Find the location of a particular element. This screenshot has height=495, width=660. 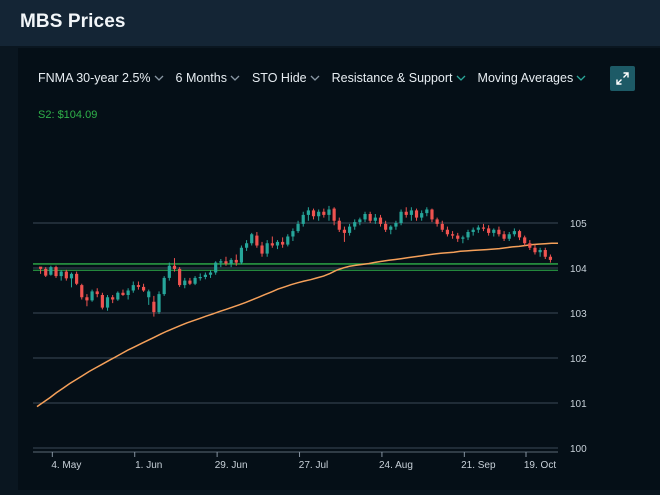

y-tick-label: 101 is located at coordinates (578, 404).